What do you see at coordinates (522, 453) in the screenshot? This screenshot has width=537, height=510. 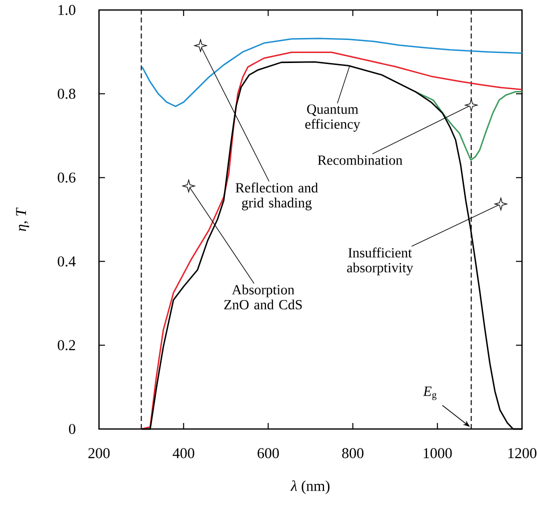 I see `x-tick-label: 1200` at bounding box center [522, 453].